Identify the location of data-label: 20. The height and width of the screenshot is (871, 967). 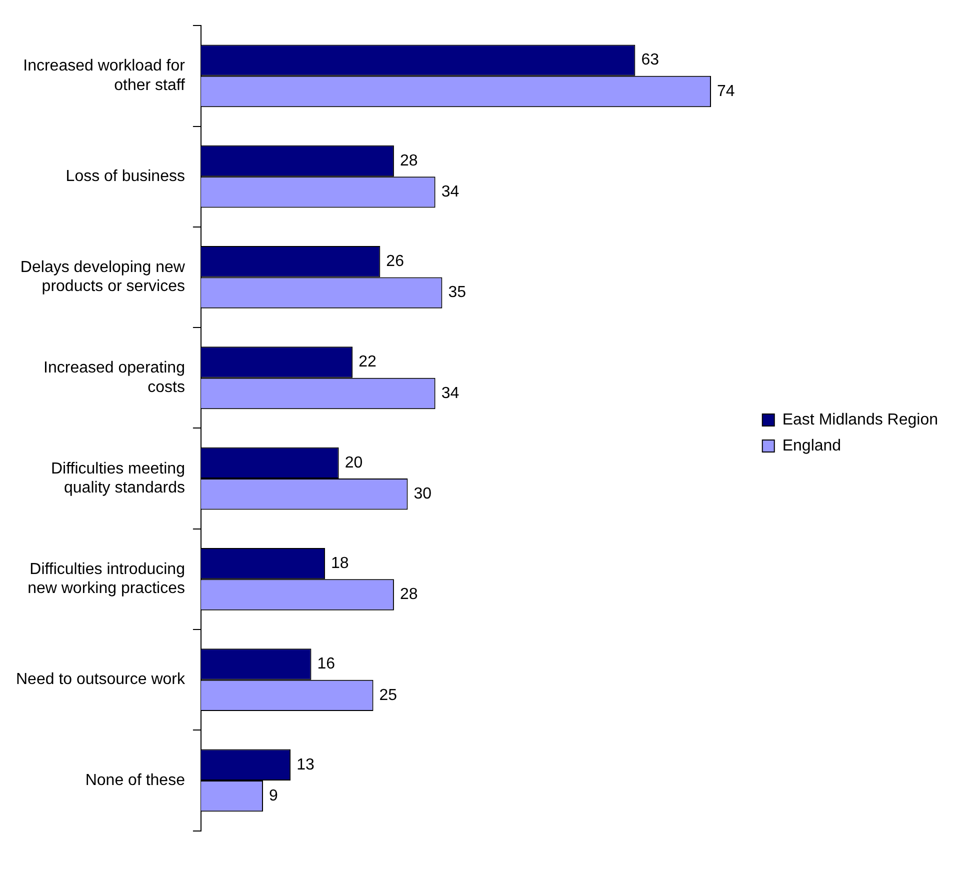
(353, 463).